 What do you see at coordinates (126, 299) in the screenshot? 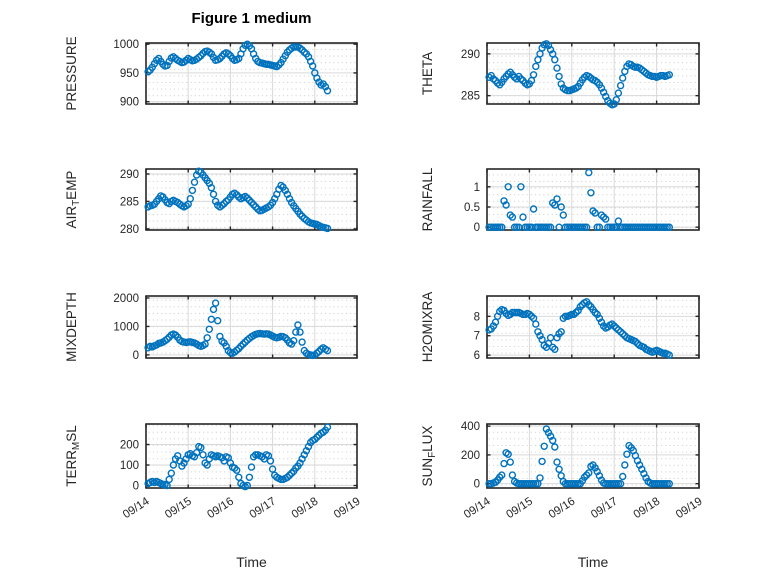
I see `y-tick-label: 2000` at bounding box center [126, 299].